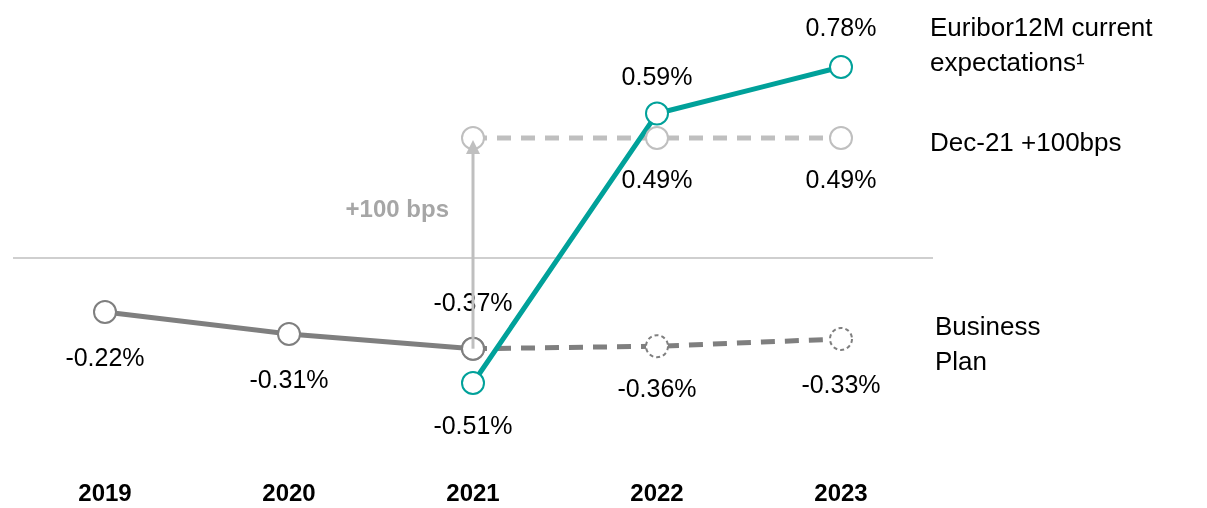  I want to click on x-tick-label: 2020, so click(289, 492).